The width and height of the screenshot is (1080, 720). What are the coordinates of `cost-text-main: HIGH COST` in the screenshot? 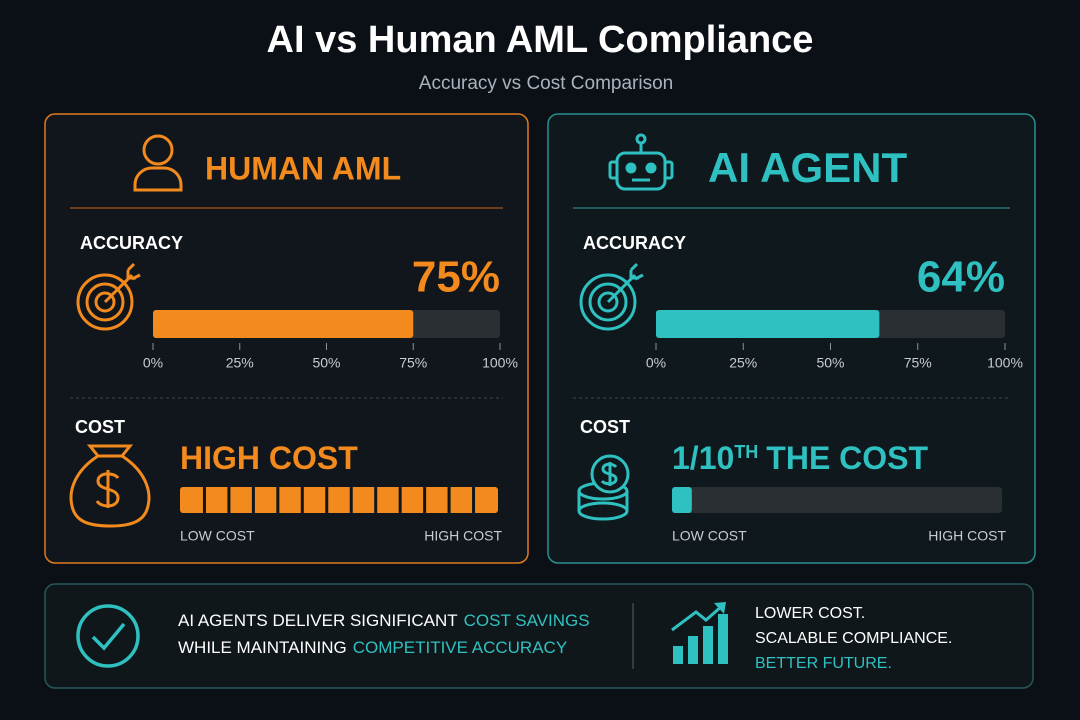 It's located at (269, 458).